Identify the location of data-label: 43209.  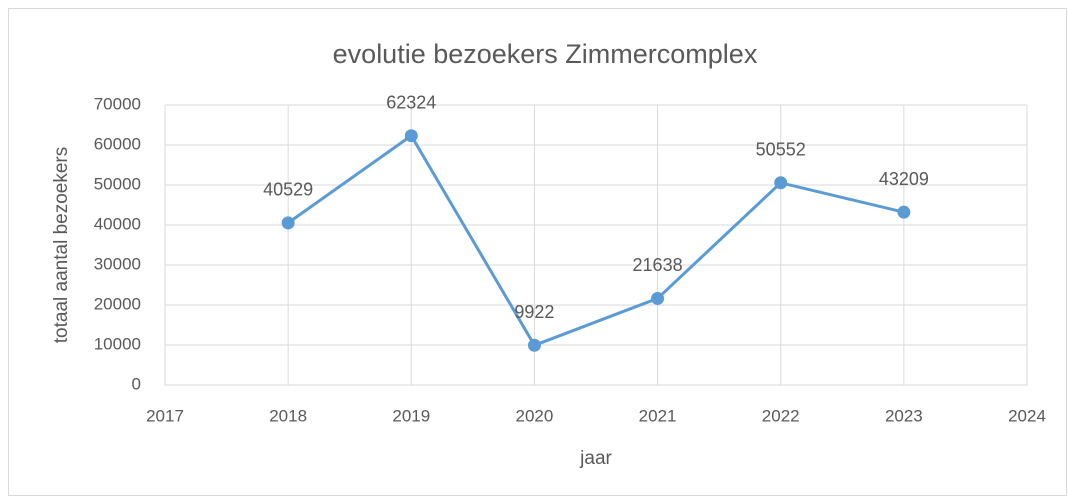
(904, 179).